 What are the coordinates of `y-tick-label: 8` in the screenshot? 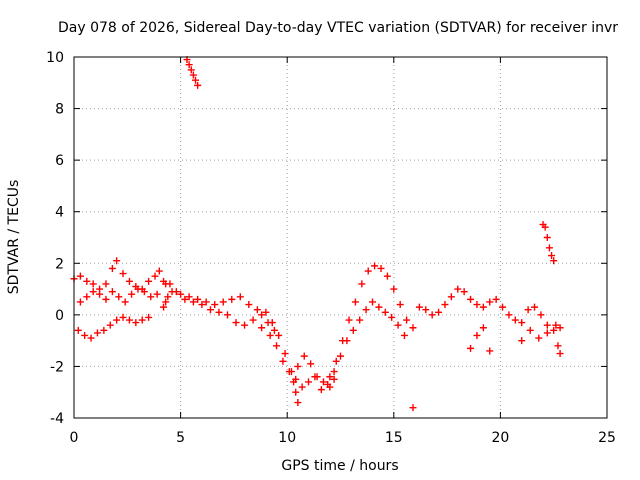 It's located at (59, 110).